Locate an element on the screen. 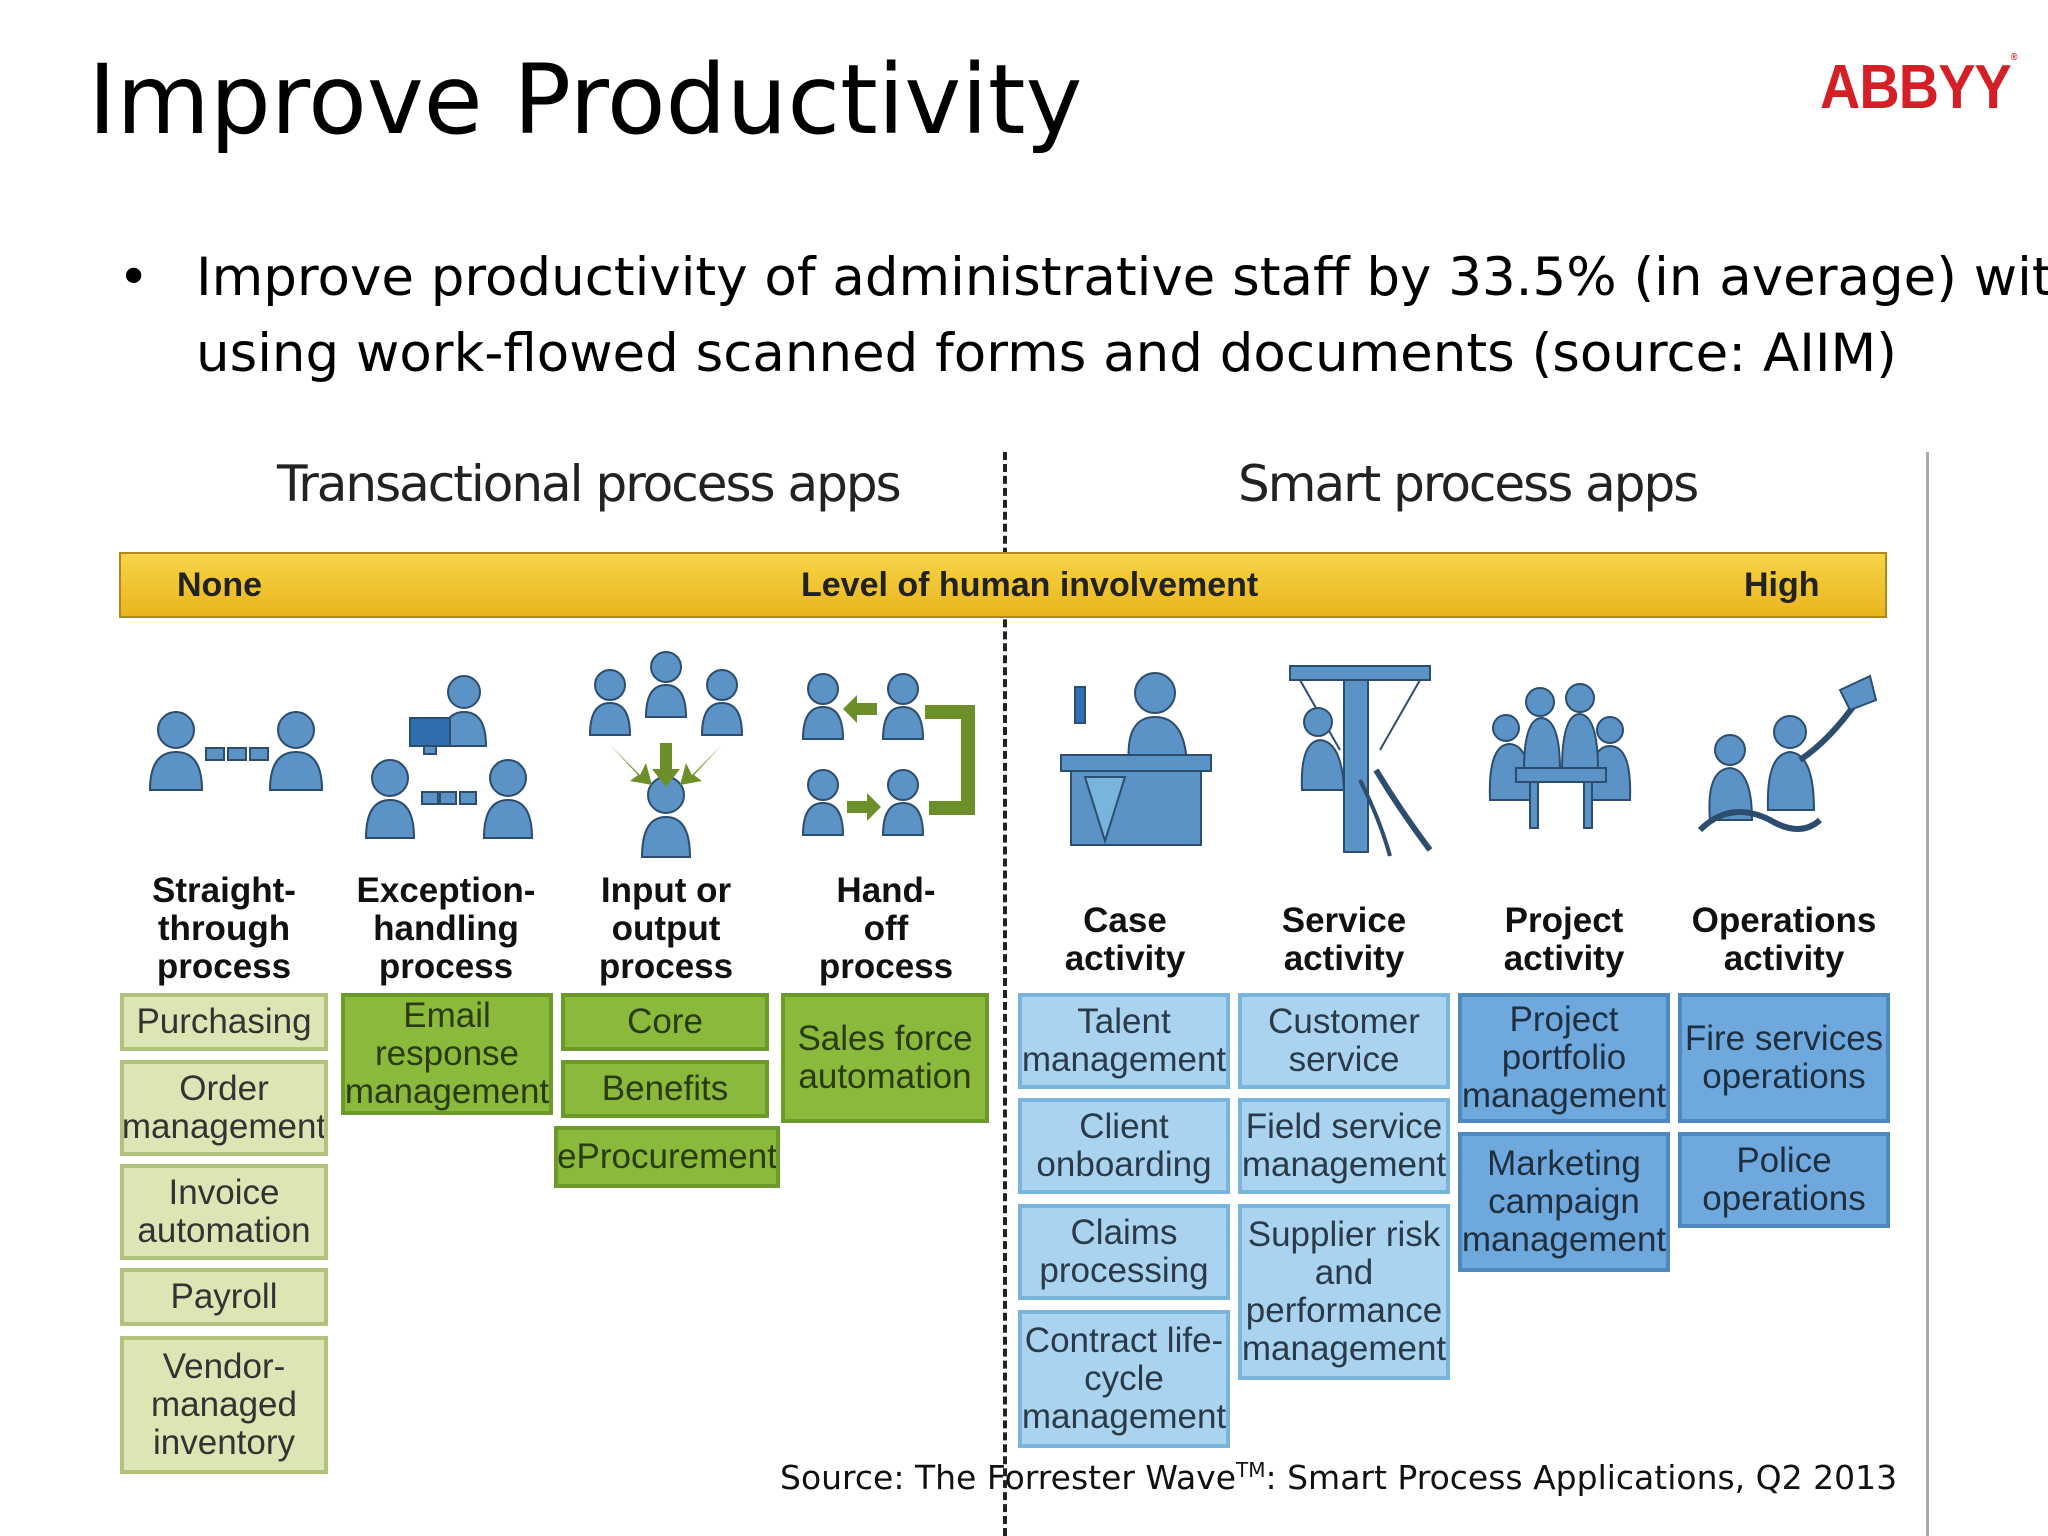  registered-mark: ® is located at coordinates (2014, 57).